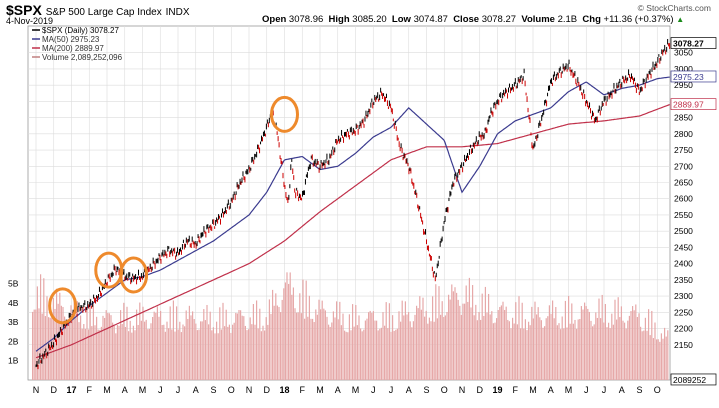  I want to click on x-tick-label: N, so click(249, 390).